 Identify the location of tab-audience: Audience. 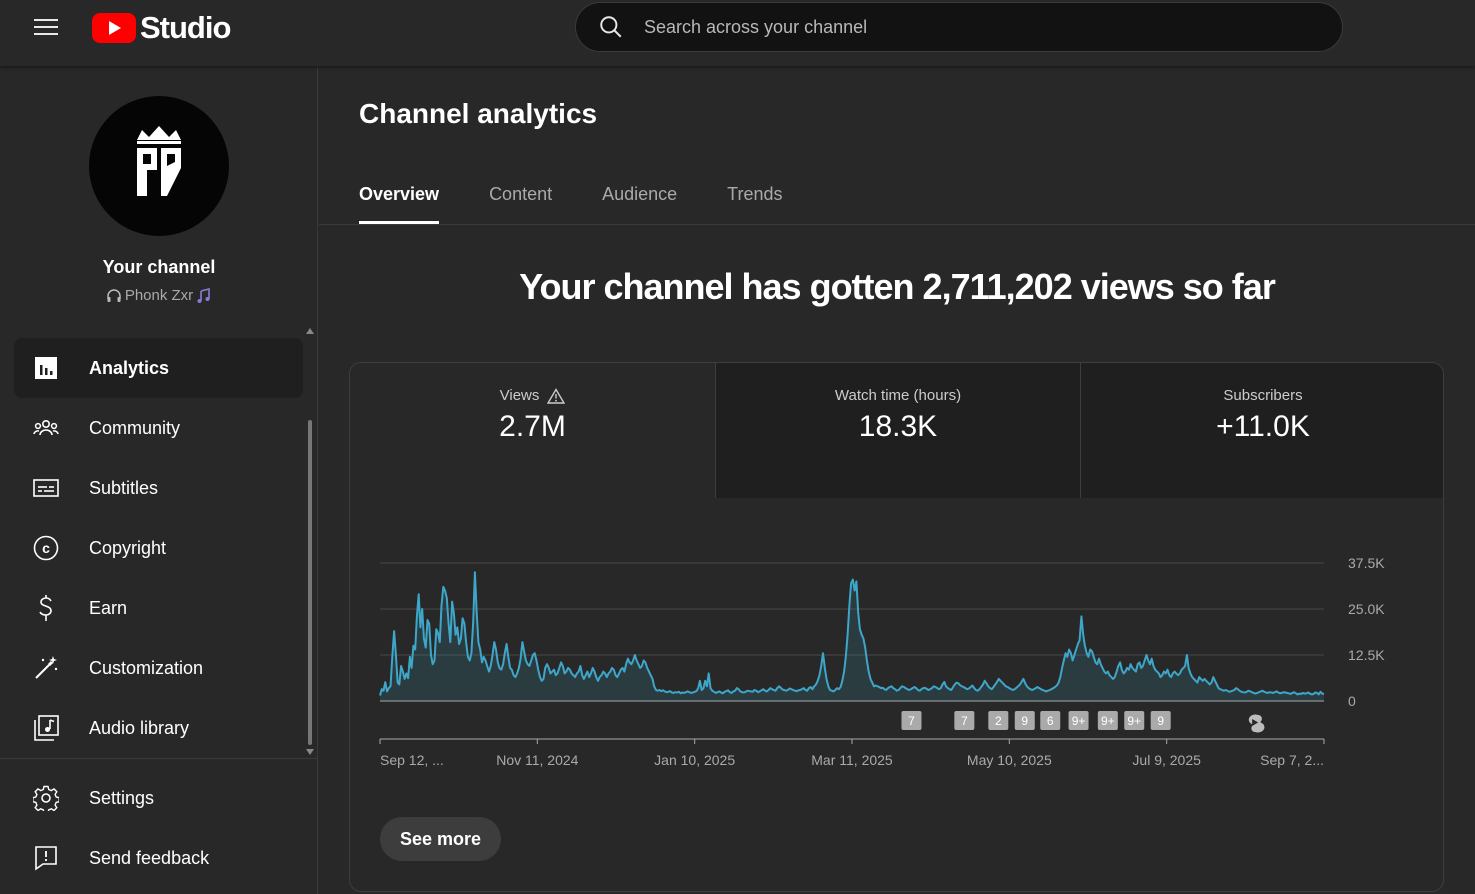
(640, 194).